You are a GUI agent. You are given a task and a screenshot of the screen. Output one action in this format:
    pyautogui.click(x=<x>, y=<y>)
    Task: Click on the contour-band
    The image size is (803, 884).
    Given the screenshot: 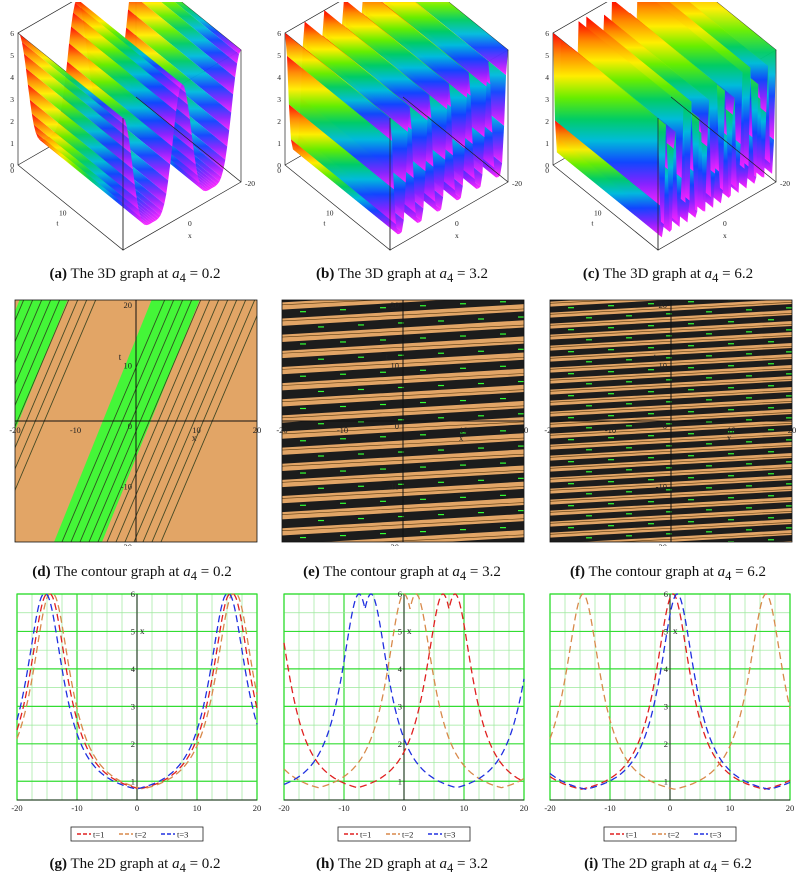 What is the action you would take?
    pyautogui.click(x=685, y=536)
    